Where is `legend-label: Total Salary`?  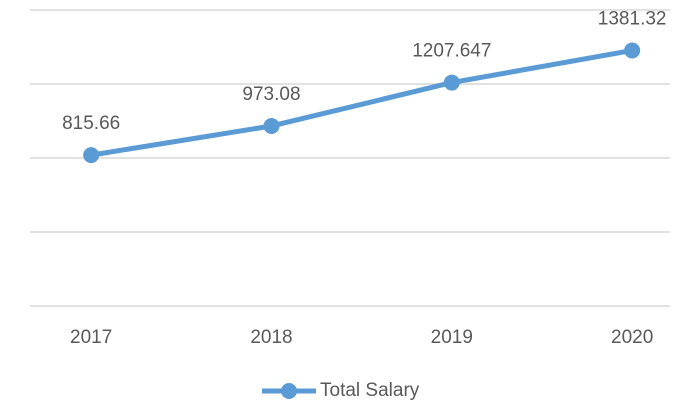 legend-label: Total Salary is located at coordinates (370, 390).